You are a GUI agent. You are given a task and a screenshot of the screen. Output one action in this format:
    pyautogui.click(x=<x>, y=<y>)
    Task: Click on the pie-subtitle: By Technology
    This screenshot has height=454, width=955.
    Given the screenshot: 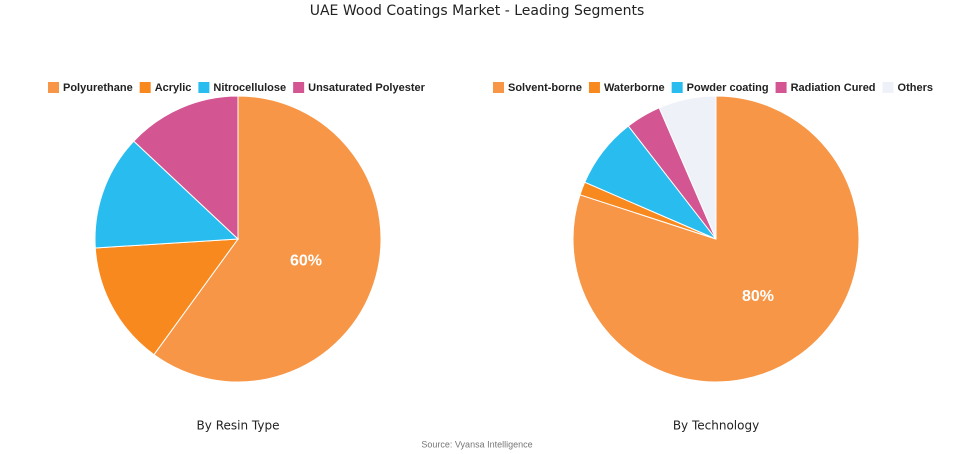 What is the action you would take?
    pyautogui.click(x=716, y=426)
    